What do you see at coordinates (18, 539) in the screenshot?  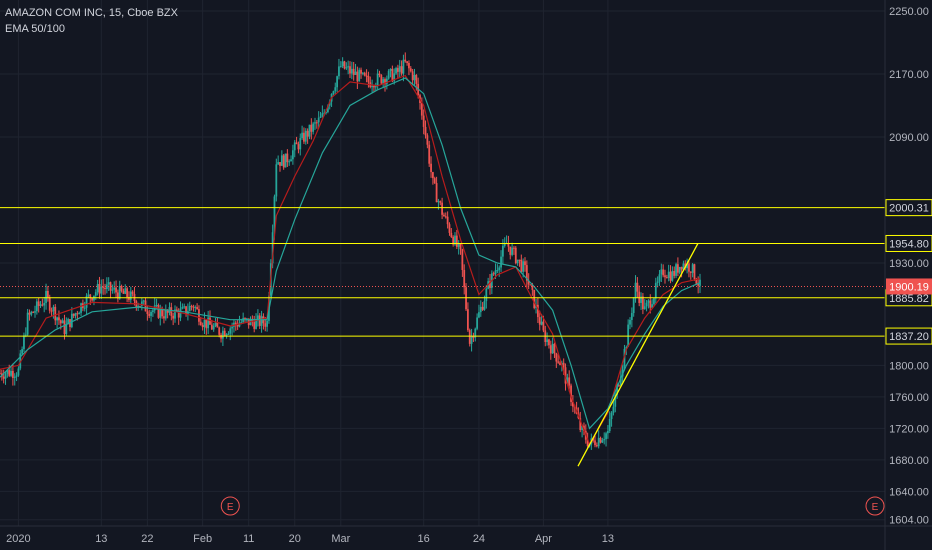 I see `x-tick-label: 2020` at bounding box center [18, 539].